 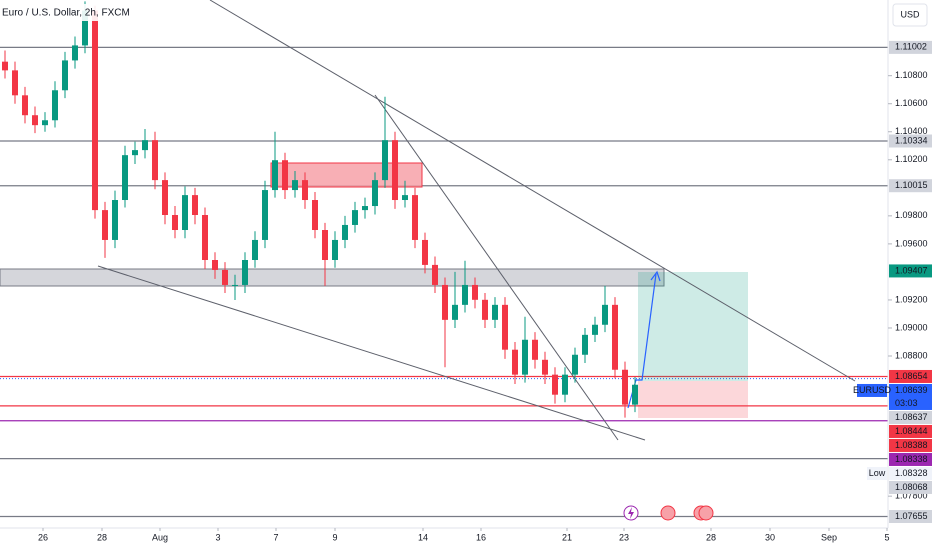 I want to click on y-tick-label: 1.09800, so click(x=911, y=215).